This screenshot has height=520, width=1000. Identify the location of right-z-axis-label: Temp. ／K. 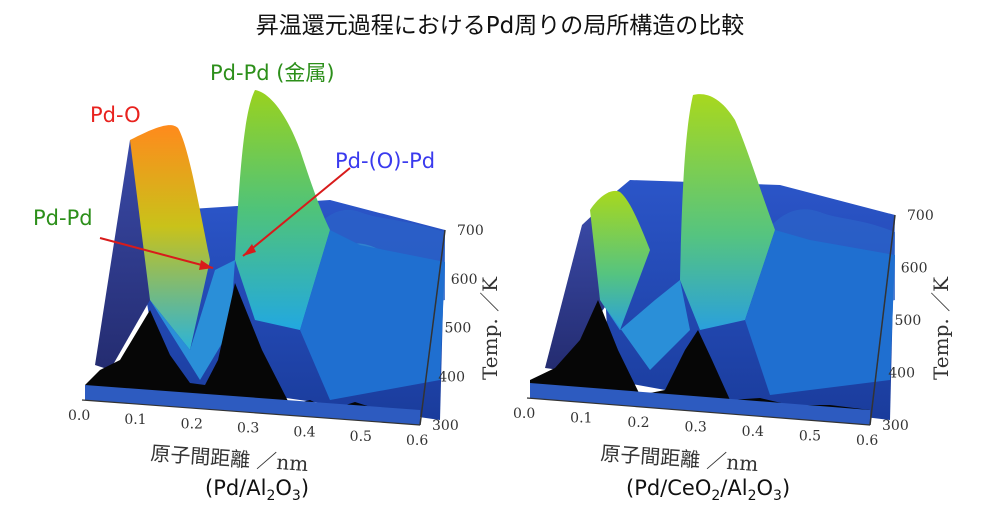
(941, 328).